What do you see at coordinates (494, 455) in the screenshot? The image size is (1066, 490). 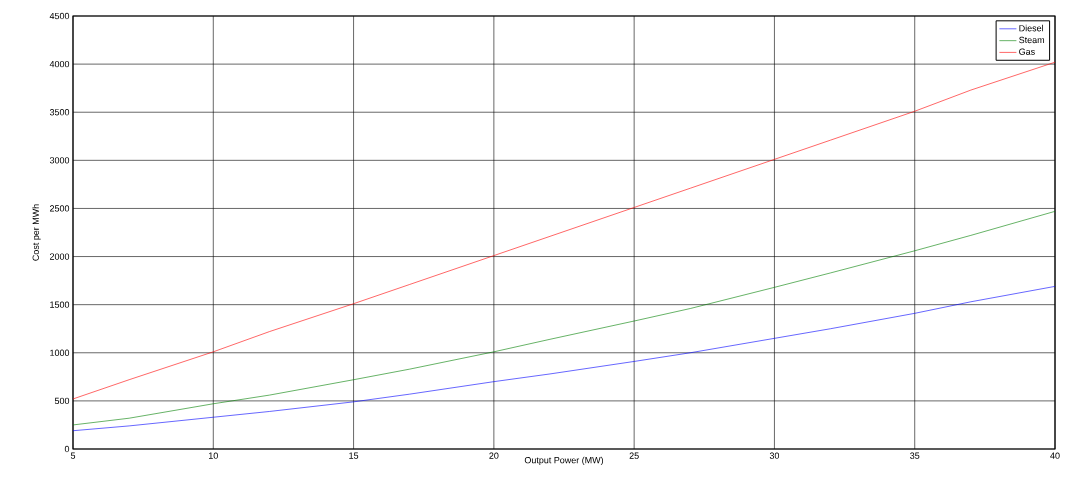 I see `x-tick-label: 20` at bounding box center [494, 455].